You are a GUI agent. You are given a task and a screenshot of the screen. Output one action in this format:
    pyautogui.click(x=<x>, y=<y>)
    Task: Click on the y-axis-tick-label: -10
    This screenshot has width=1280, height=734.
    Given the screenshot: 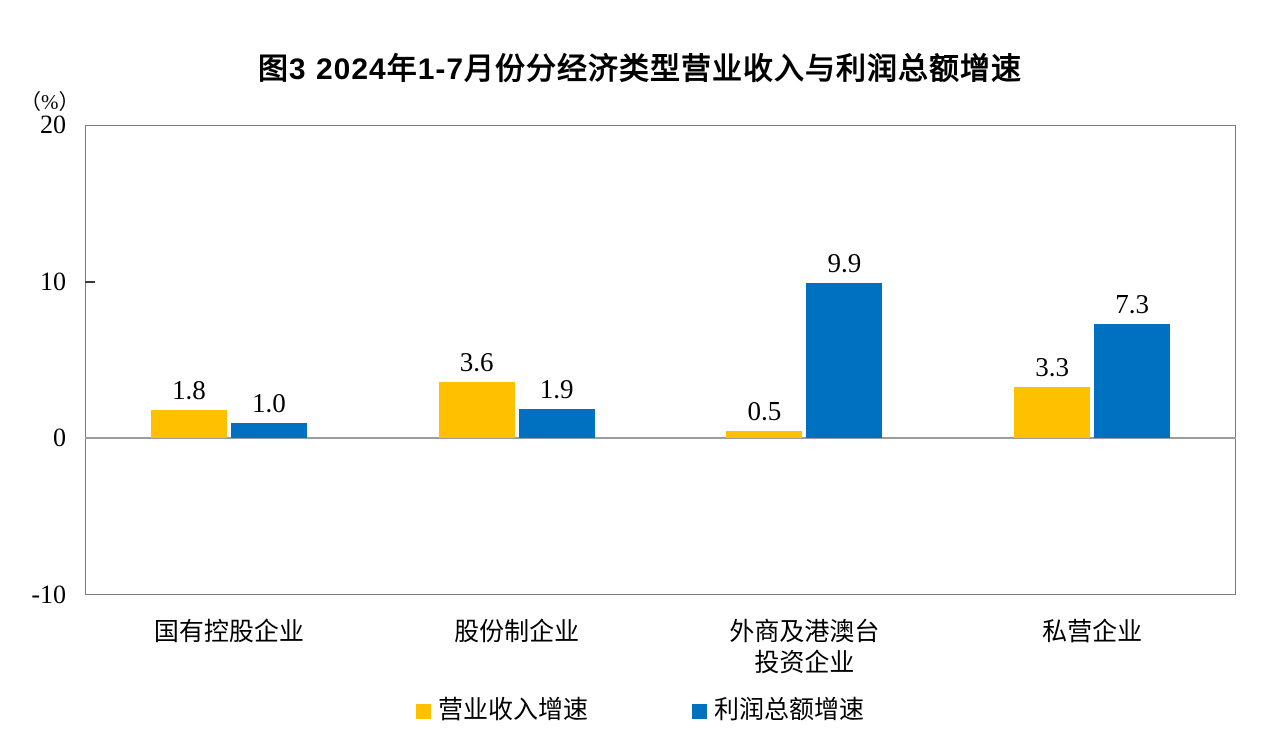 What is the action you would take?
    pyautogui.click(x=48, y=594)
    